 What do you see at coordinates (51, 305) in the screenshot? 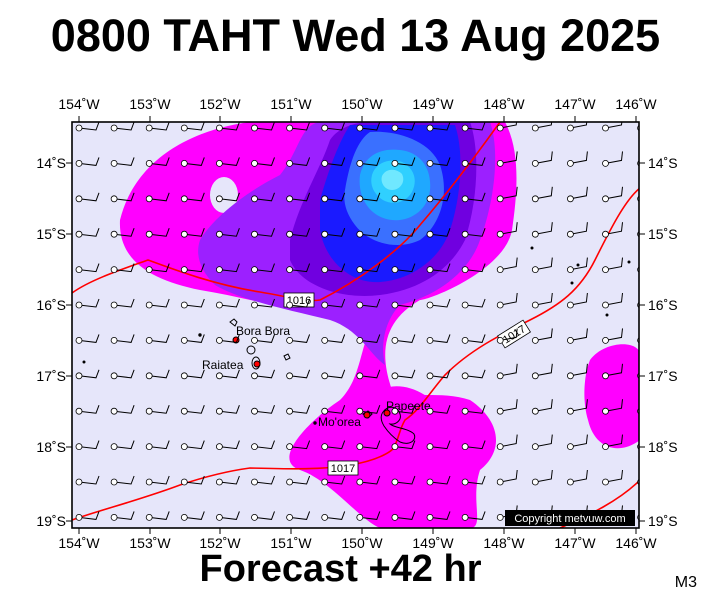
I see `lat-label: 16˚S` at bounding box center [51, 305].